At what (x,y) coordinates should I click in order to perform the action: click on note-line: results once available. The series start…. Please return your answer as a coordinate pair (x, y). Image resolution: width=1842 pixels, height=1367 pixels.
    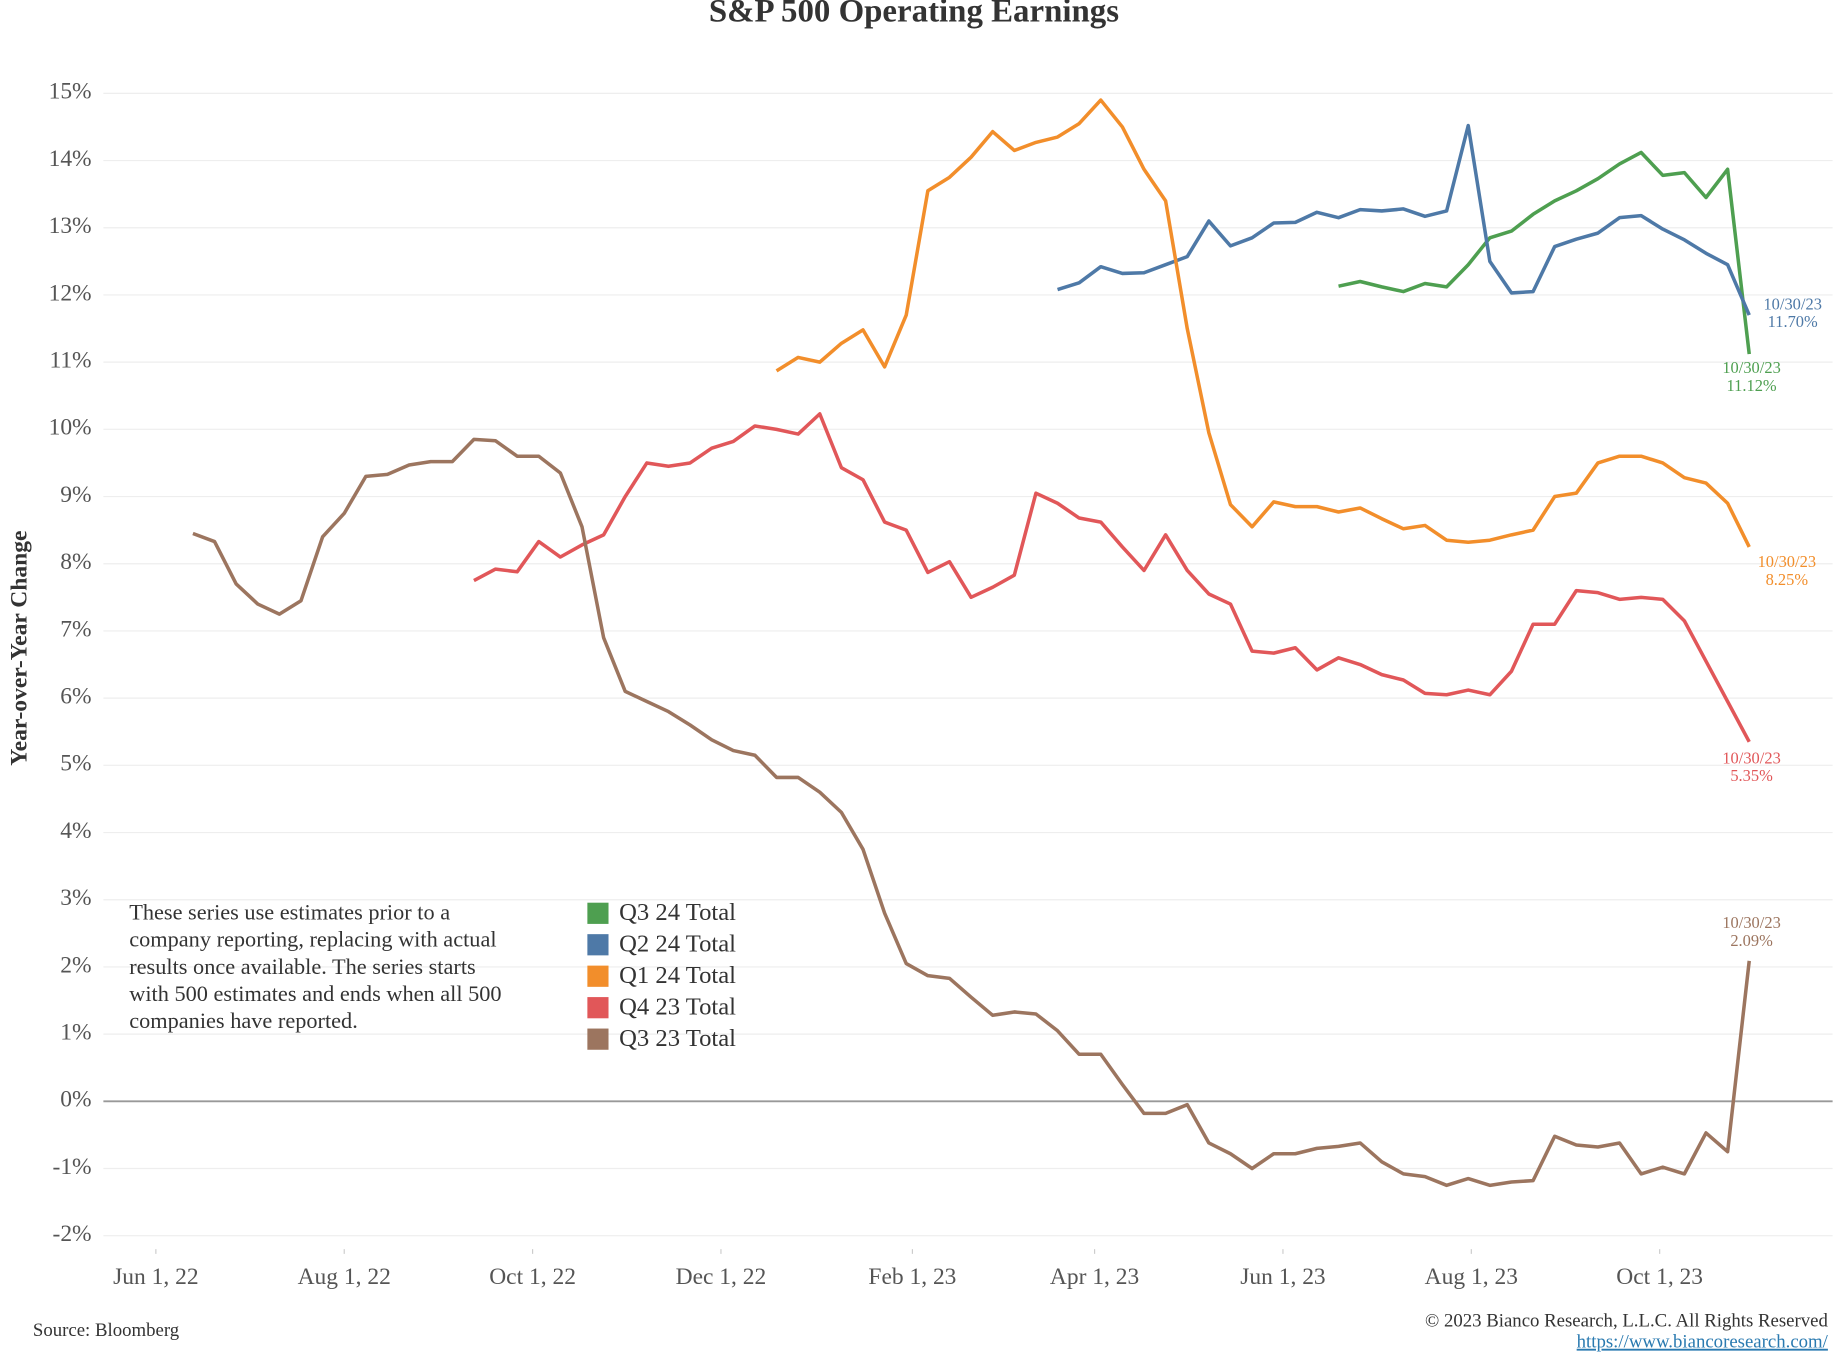
    Looking at the image, I should click on (302, 966).